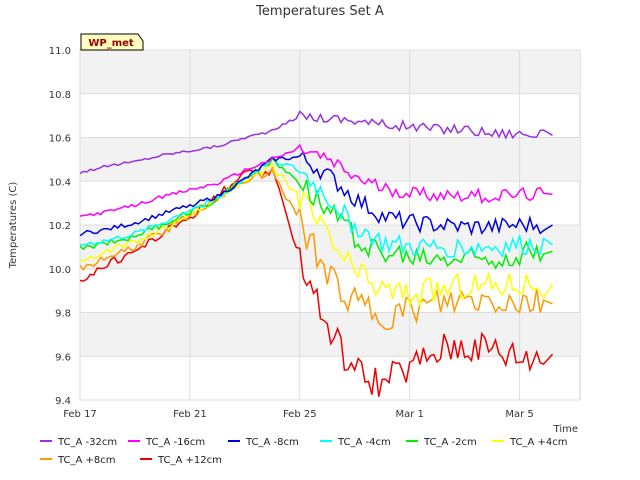 This screenshot has width=640, height=480. I want to click on legend-label: TC_A -32cm, so click(88, 442).